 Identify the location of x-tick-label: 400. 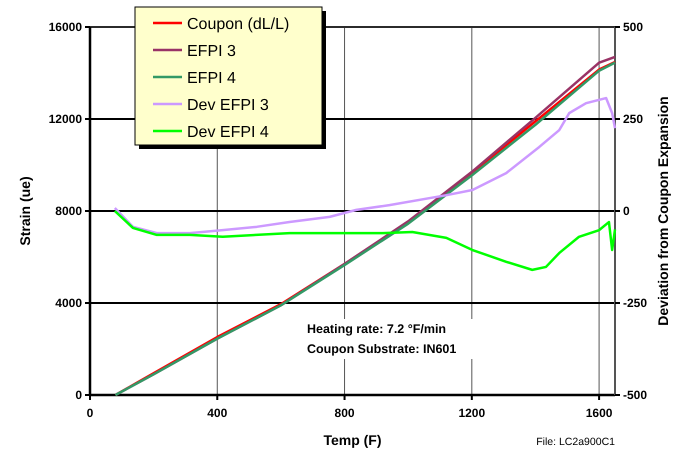
(217, 413).